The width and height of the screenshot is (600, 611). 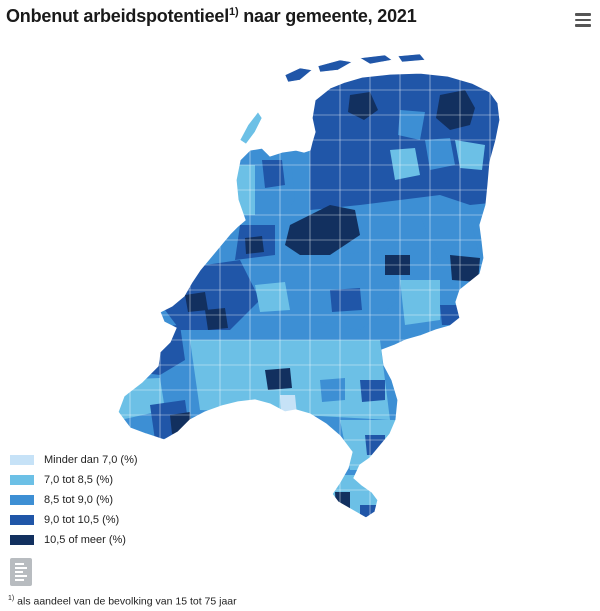 What do you see at coordinates (234, 12) in the screenshot?
I see `title-superscript: 1)` at bounding box center [234, 12].